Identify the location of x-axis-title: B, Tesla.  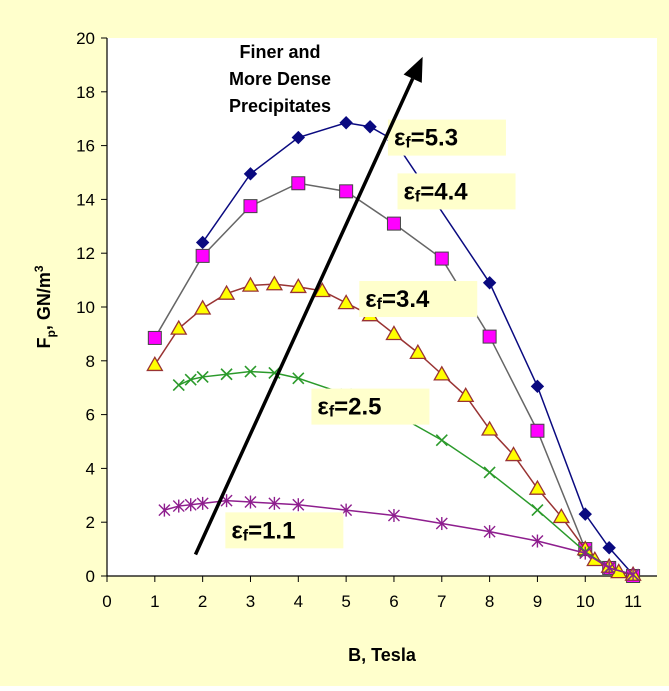
(382, 655).